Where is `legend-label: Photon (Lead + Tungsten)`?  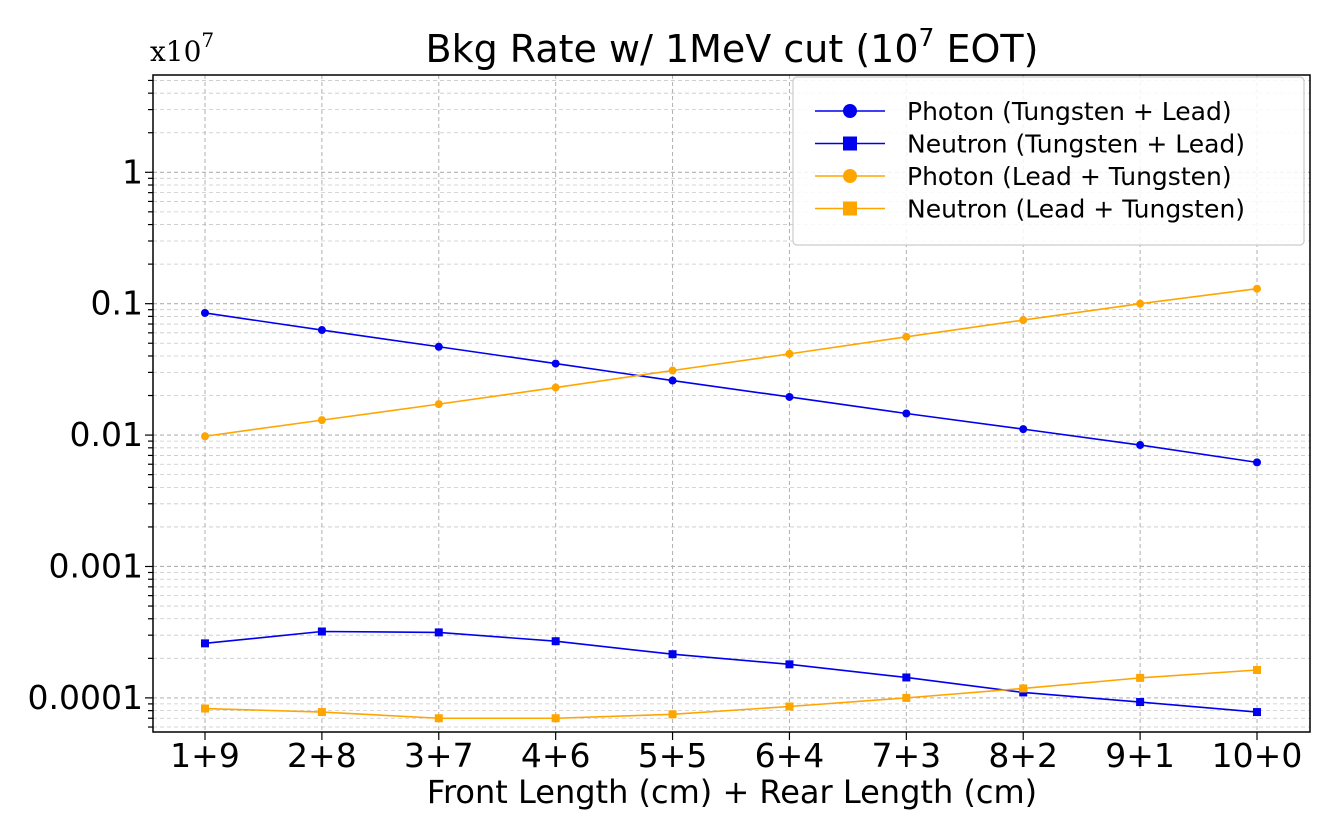
legend-label: Photon (Lead + Tungsten) is located at coordinates (1069, 176).